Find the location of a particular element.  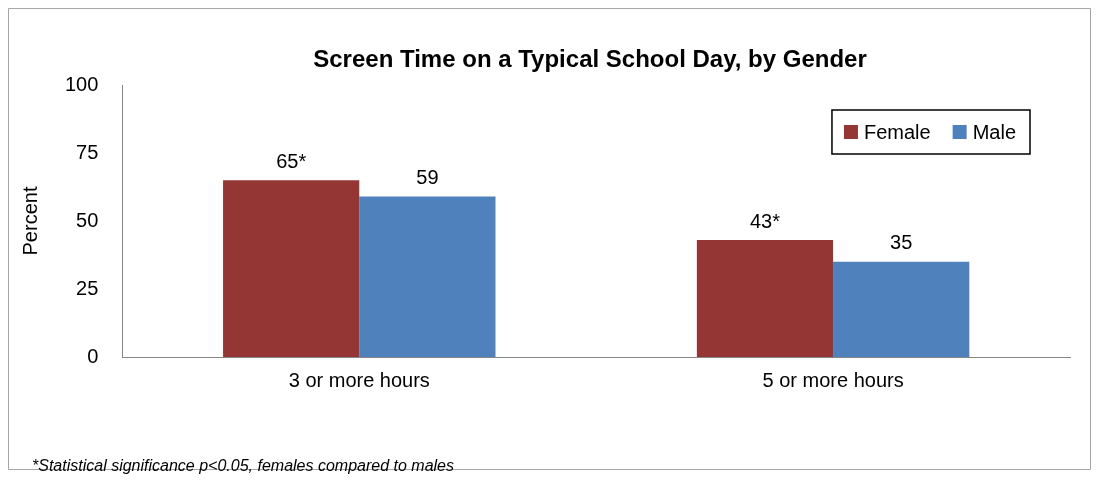

y-tick-label: 25 is located at coordinates (87, 287).